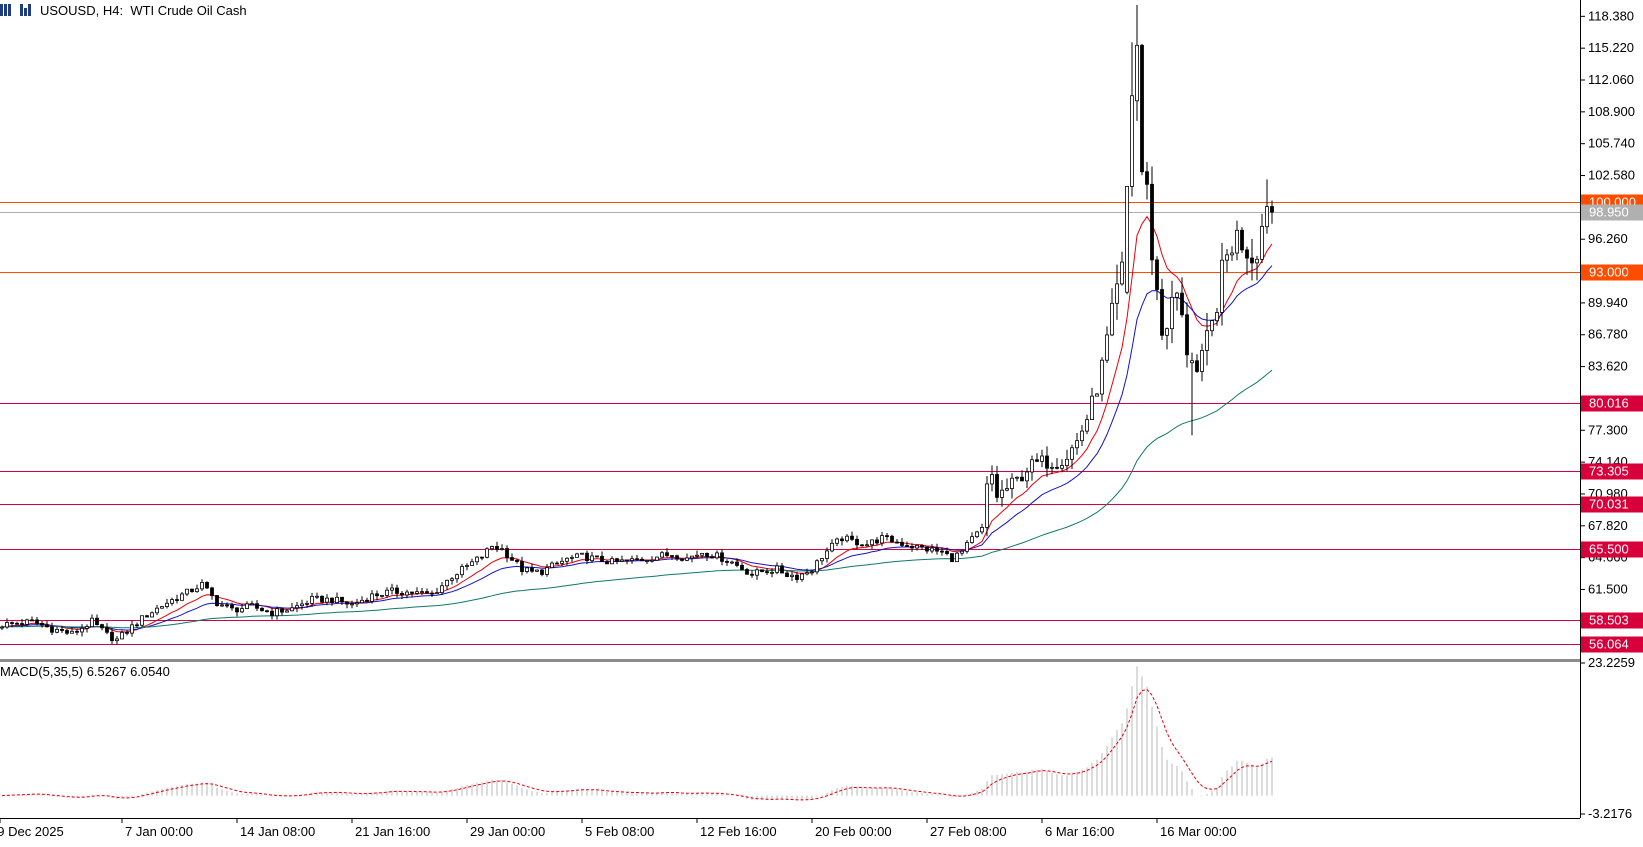 The image size is (1643, 847). I want to click on level-tag-label: 98.950, so click(1609, 212).